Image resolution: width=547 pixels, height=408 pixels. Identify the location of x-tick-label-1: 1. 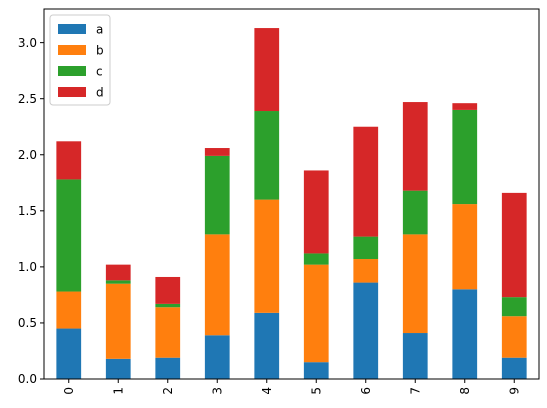
(118, 391).